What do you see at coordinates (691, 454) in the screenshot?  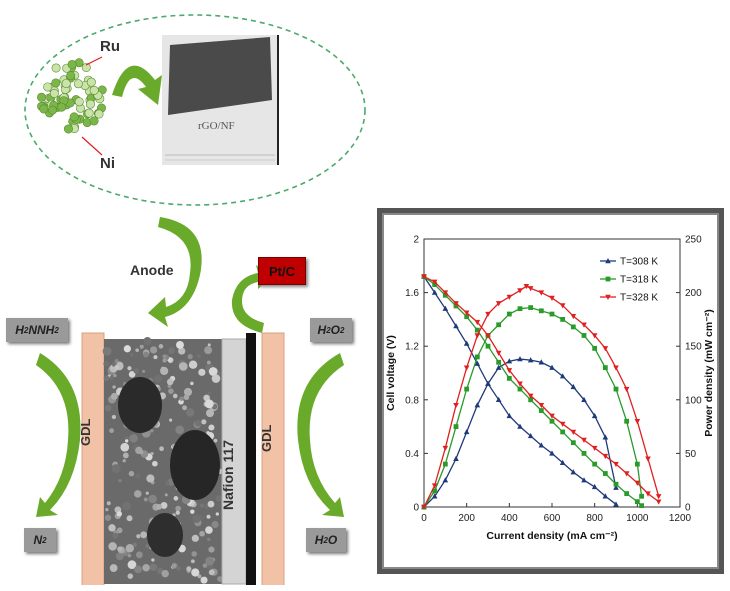 I see `y2-tick-label: 50` at bounding box center [691, 454].